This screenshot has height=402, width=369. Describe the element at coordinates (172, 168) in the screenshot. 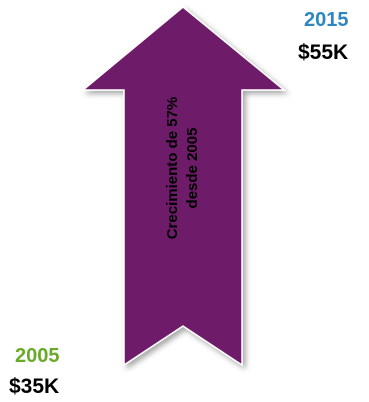

I see `growth-label-line1: Crecimiento de 57%` at that location.